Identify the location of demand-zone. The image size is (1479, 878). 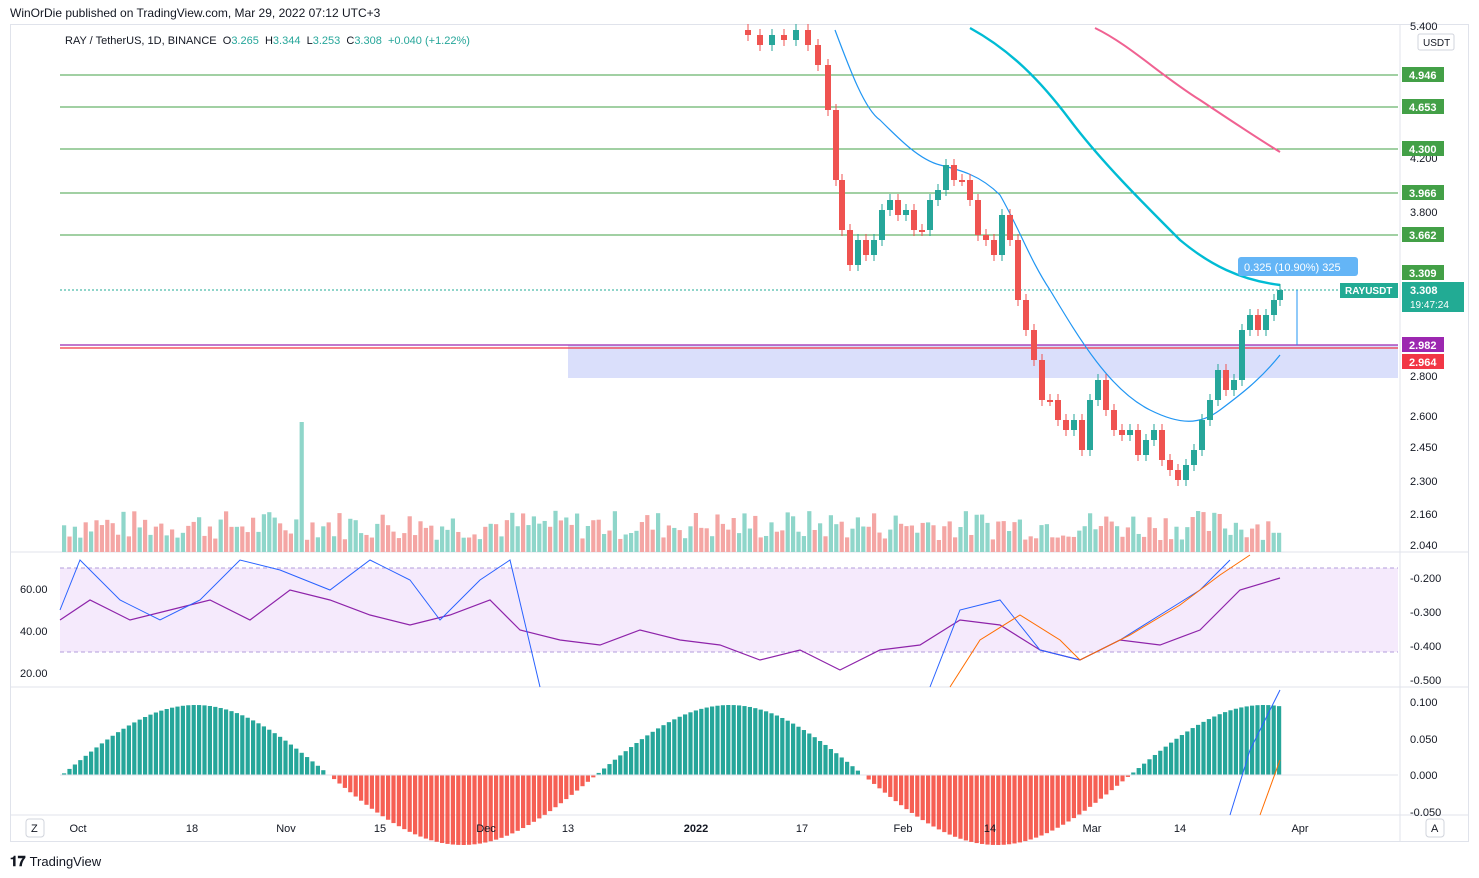
(983, 361).